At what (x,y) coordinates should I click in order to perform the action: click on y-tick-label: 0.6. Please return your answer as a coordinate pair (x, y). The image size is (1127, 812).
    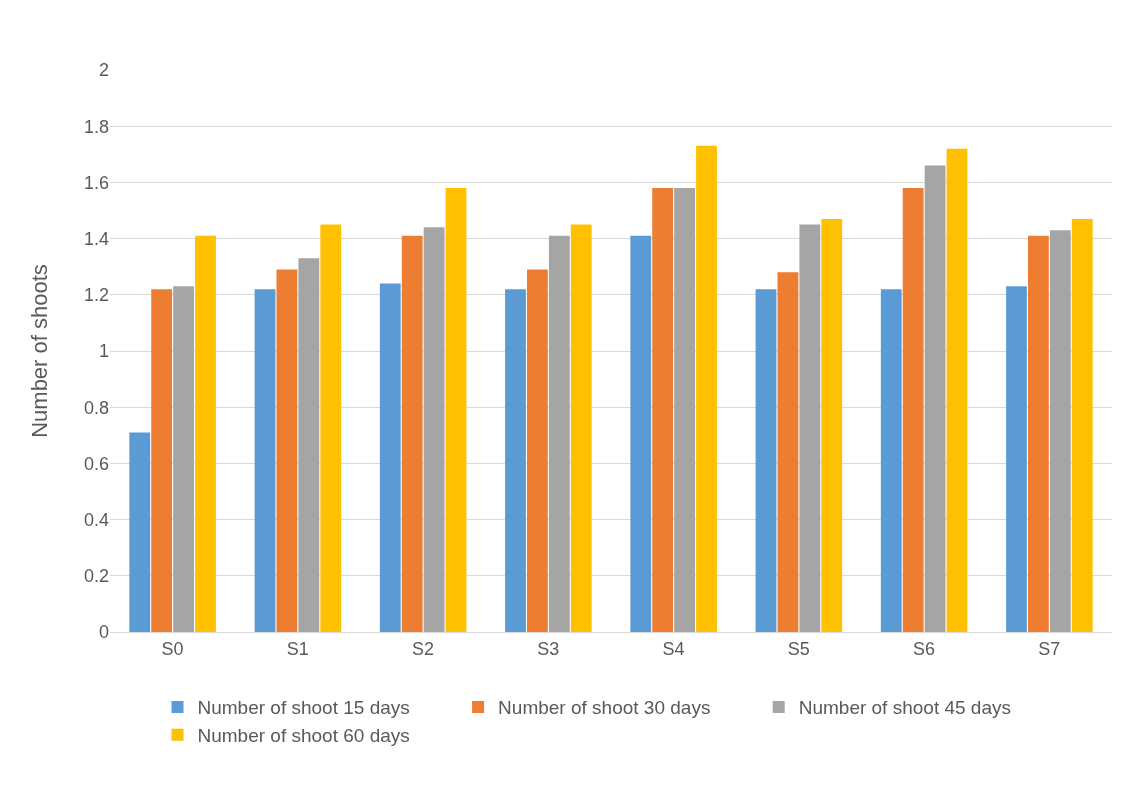
    Looking at the image, I should click on (96, 463).